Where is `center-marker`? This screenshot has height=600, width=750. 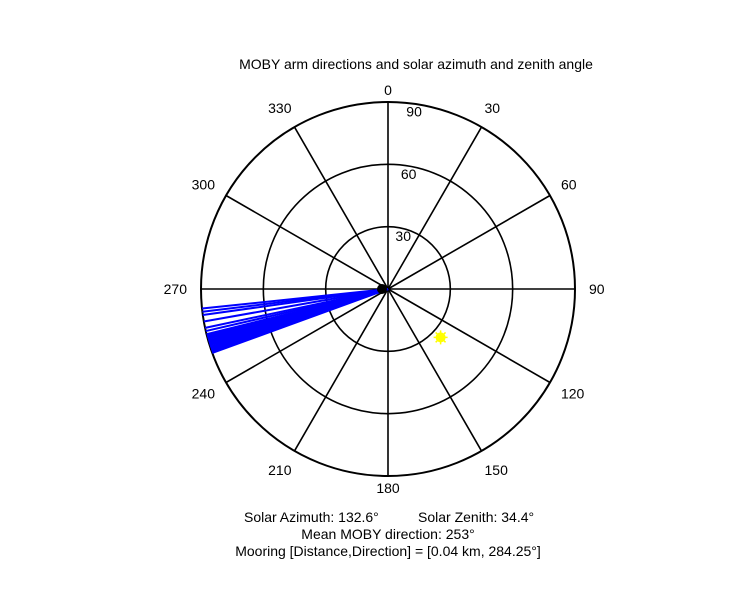
center-marker is located at coordinates (382, 289).